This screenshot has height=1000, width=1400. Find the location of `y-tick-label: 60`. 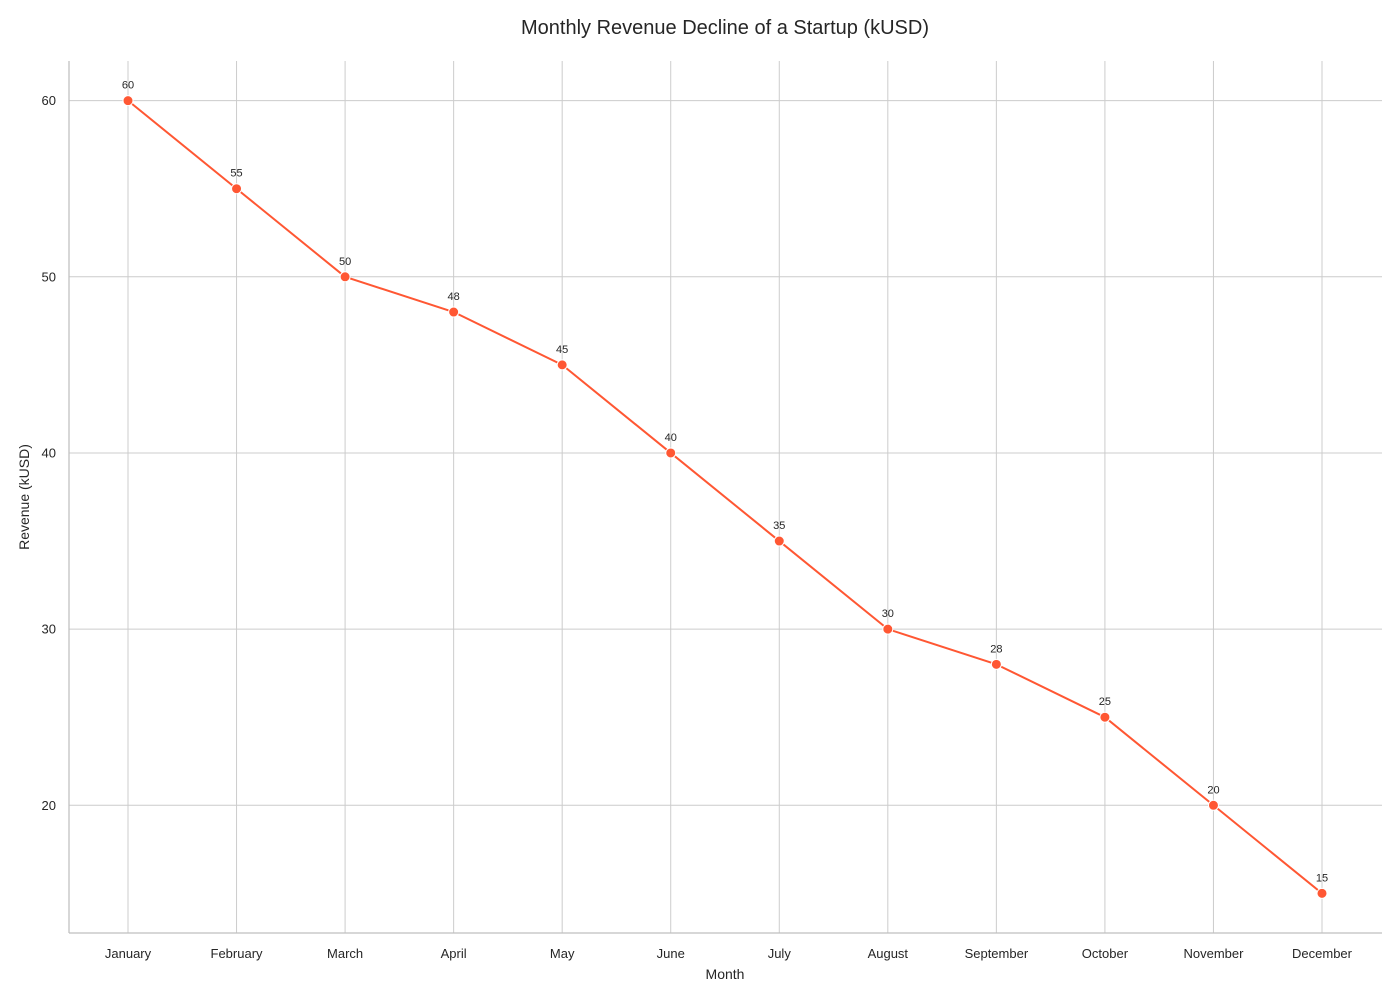

y-tick-label: 60 is located at coordinates (49, 100).